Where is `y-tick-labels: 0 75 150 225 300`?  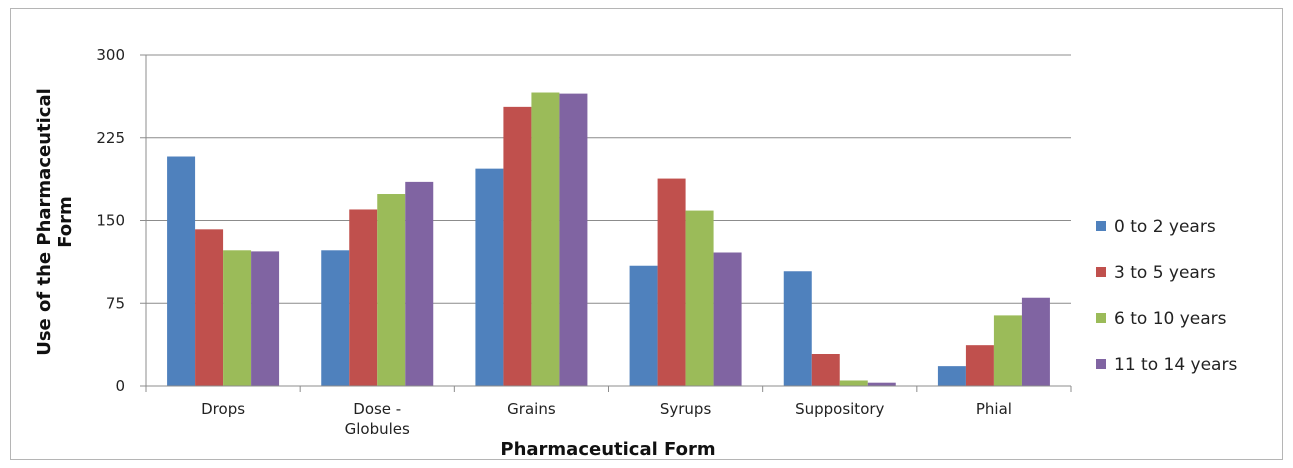 y-tick-labels: 0 75 150 225 300 is located at coordinates (110, 220).